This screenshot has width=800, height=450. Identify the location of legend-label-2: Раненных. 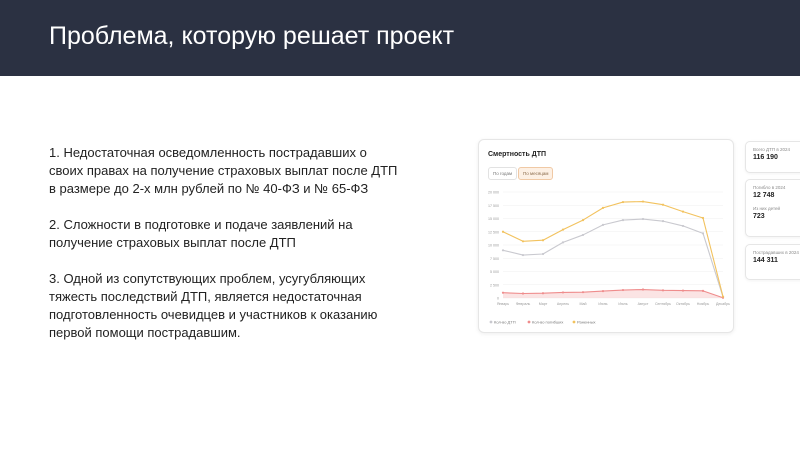
(586, 322).